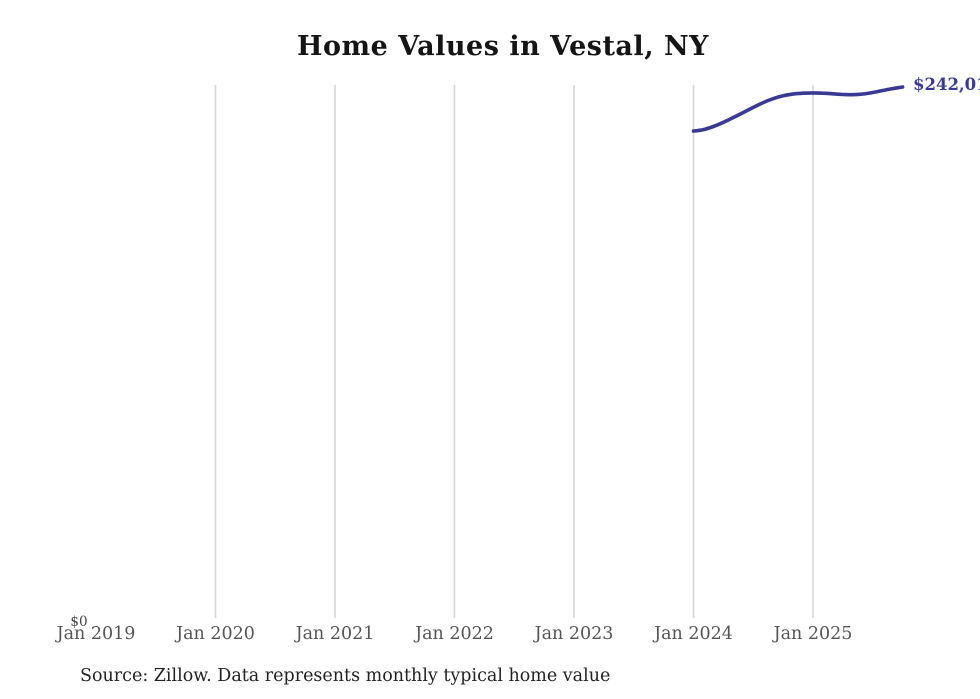 The image size is (980, 699). Describe the element at coordinates (334, 634) in the screenshot. I see `x-tick-jan-2021: Jan 2021` at that location.